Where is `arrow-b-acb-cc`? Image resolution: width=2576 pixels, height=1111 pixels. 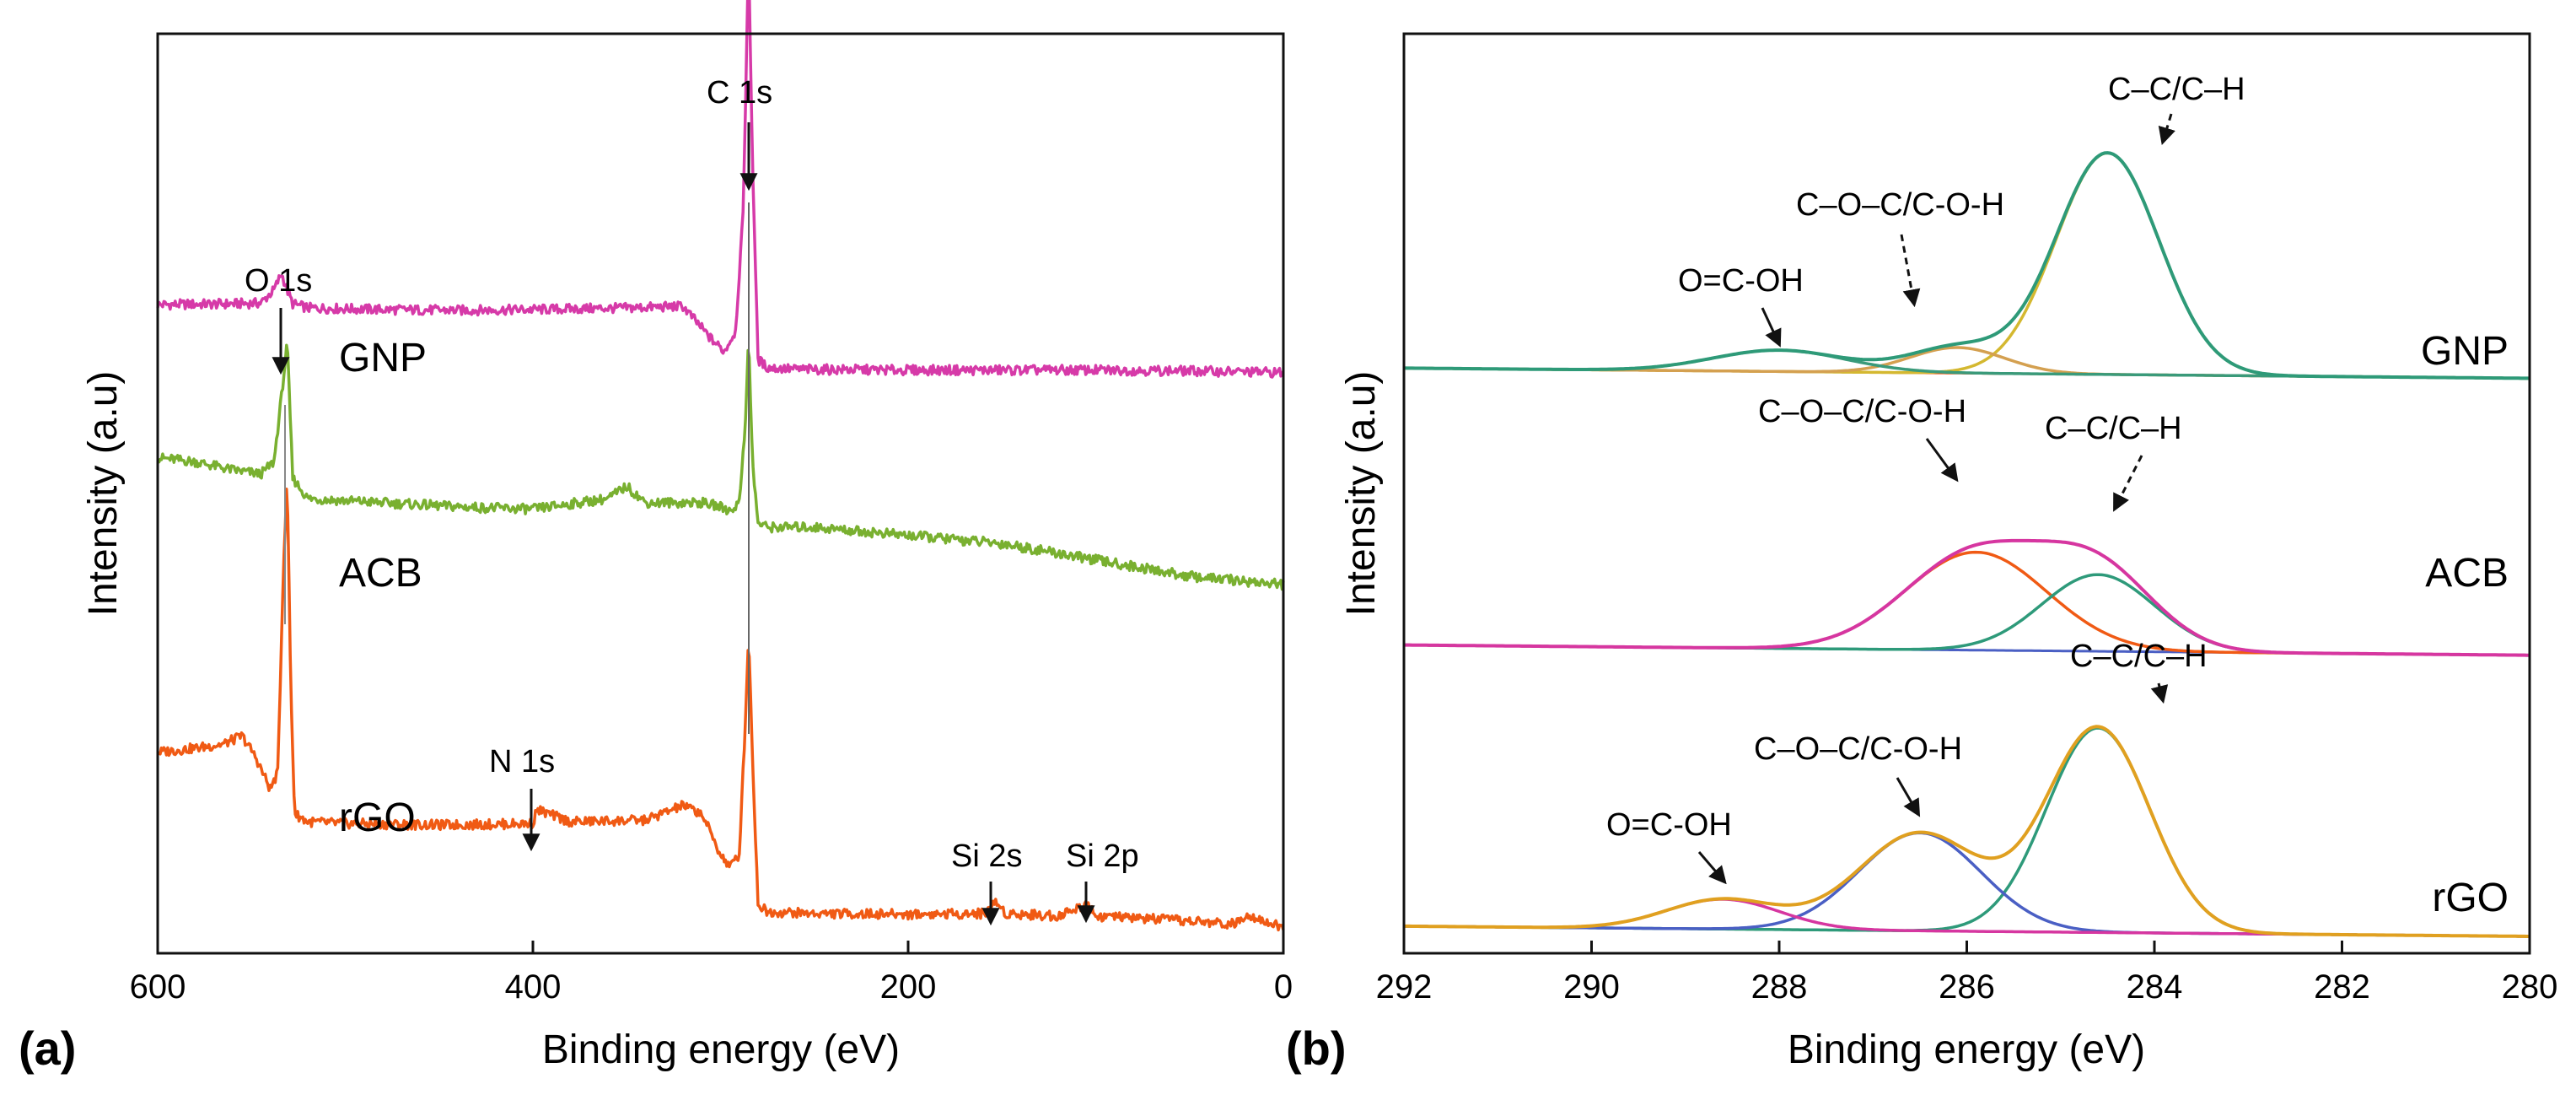 arrow-b-acb-cc is located at coordinates (2128, 483).